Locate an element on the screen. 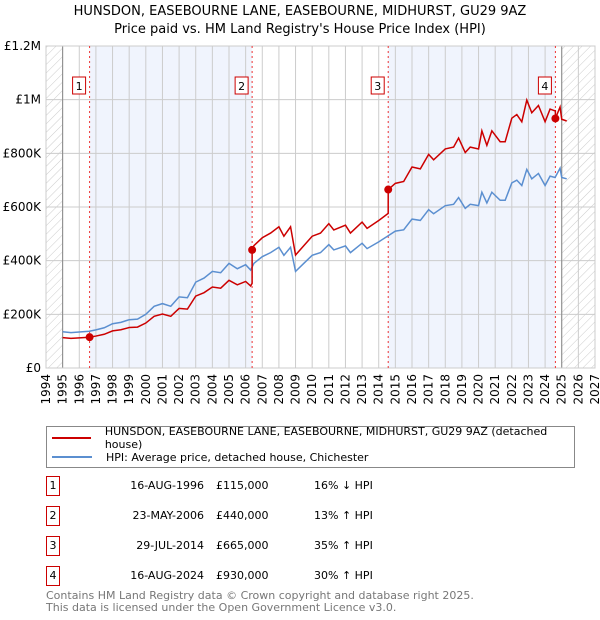 The width and height of the screenshot is (600, 620). y-tick-label: £400K is located at coordinates (23, 261).